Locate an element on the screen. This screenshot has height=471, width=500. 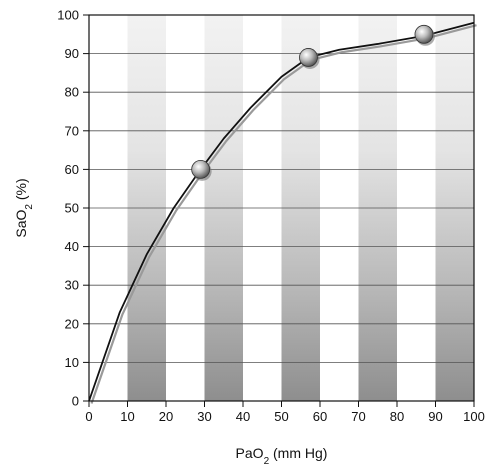
y-tick-label-10: 10 is located at coordinates (72, 362).